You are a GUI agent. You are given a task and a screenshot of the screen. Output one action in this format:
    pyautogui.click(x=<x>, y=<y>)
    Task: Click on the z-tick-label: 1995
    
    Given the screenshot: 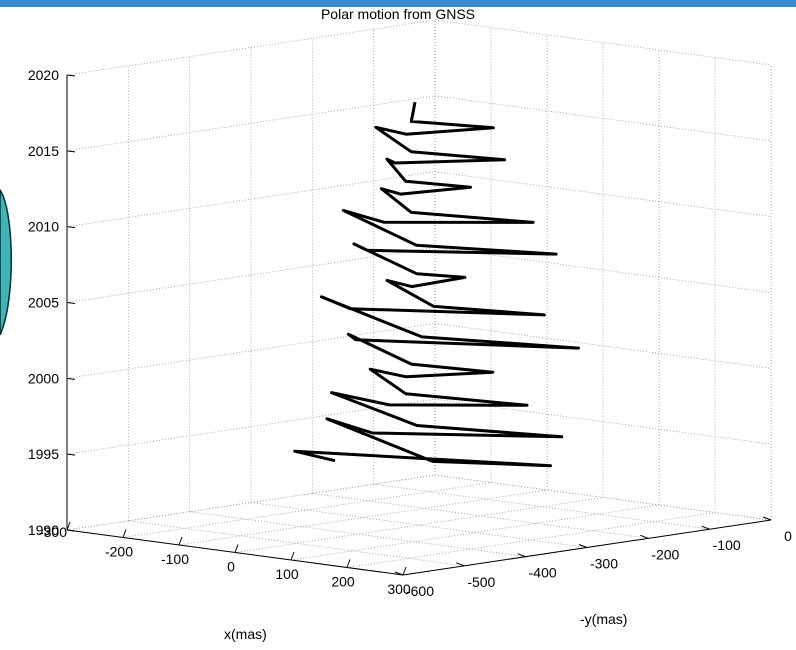 What is the action you would take?
    pyautogui.click(x=43, y=454)
    